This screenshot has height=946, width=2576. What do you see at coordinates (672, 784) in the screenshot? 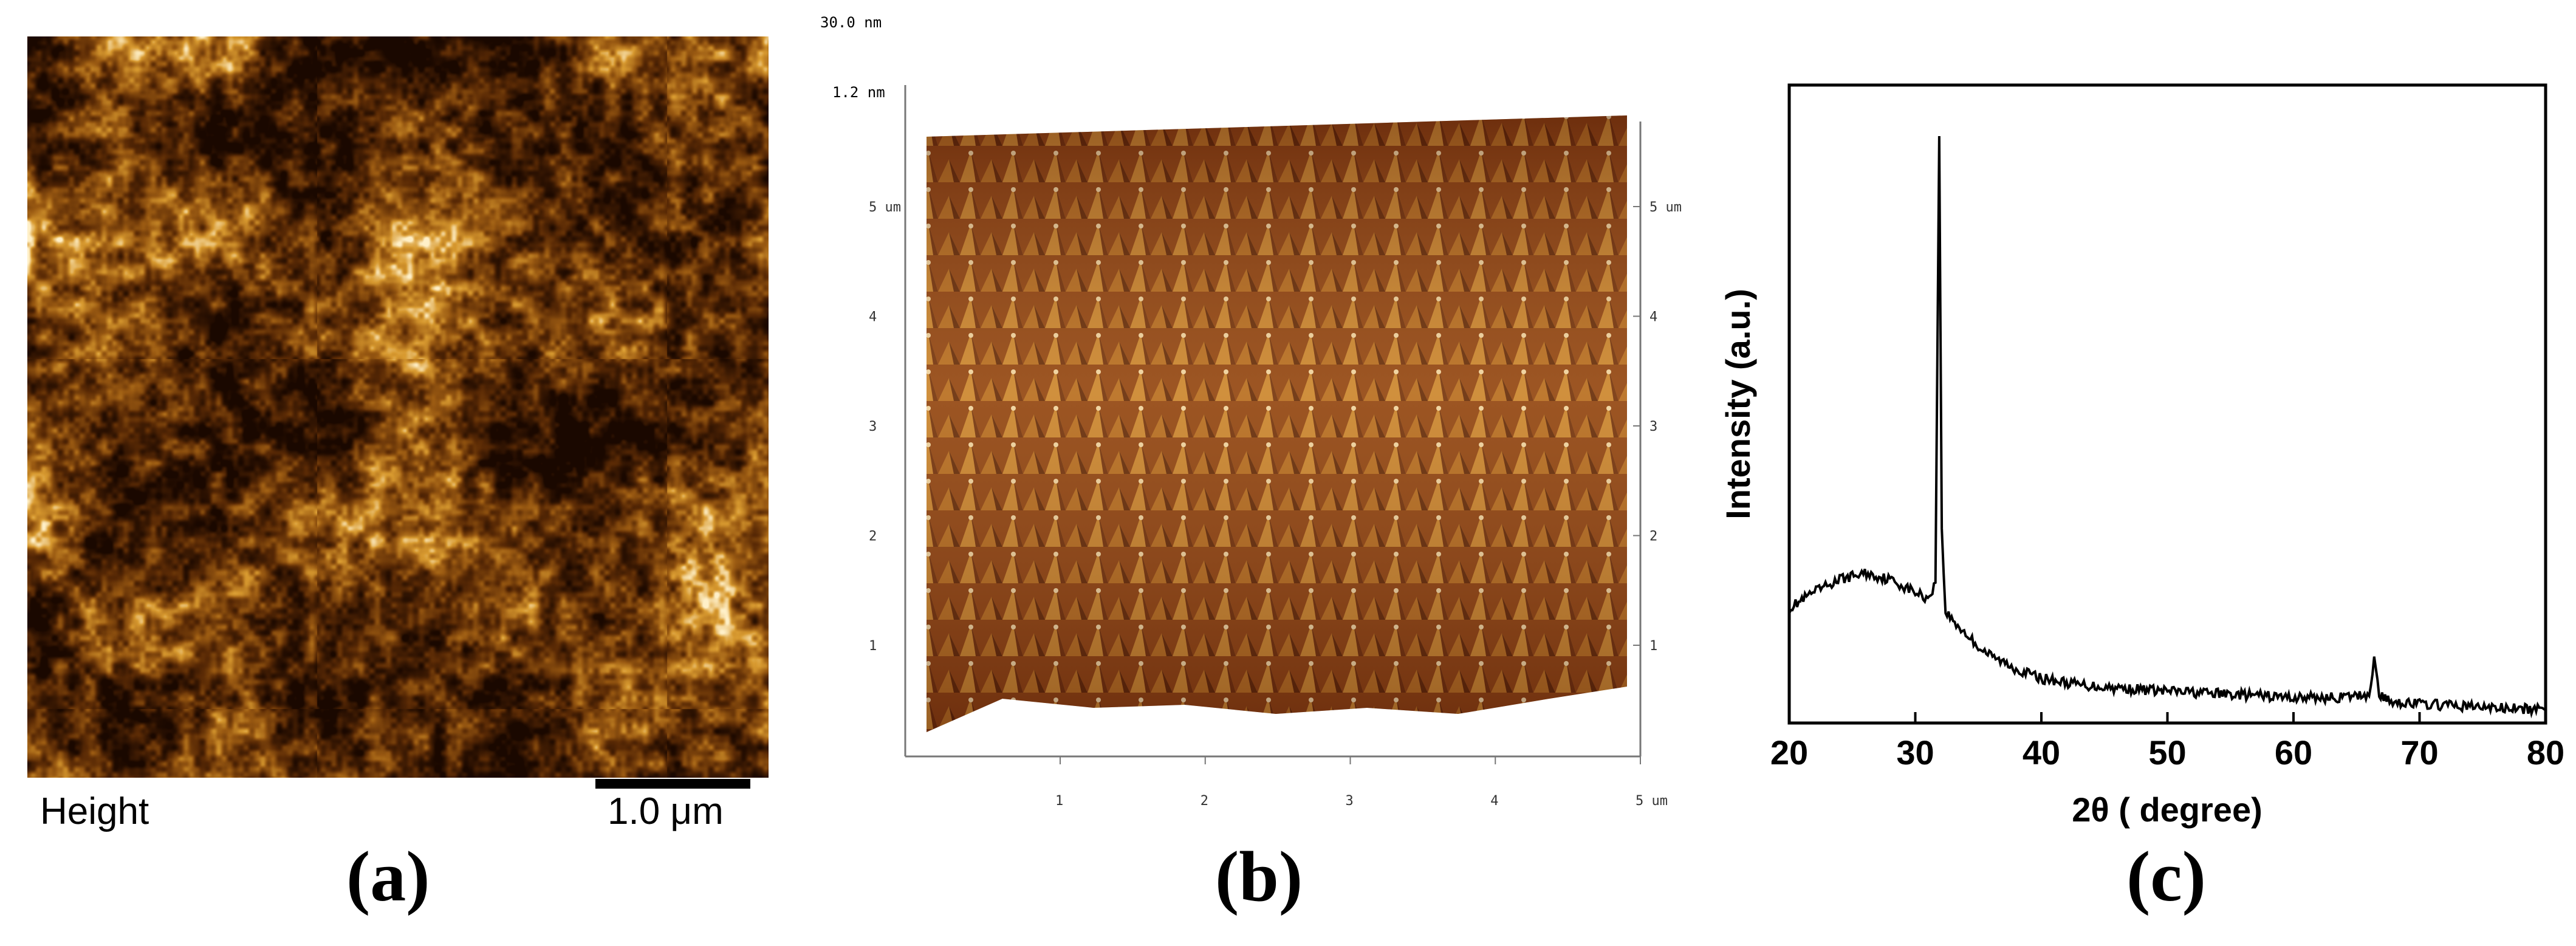
I see `scale-bar` at bounding box center [672, 784].